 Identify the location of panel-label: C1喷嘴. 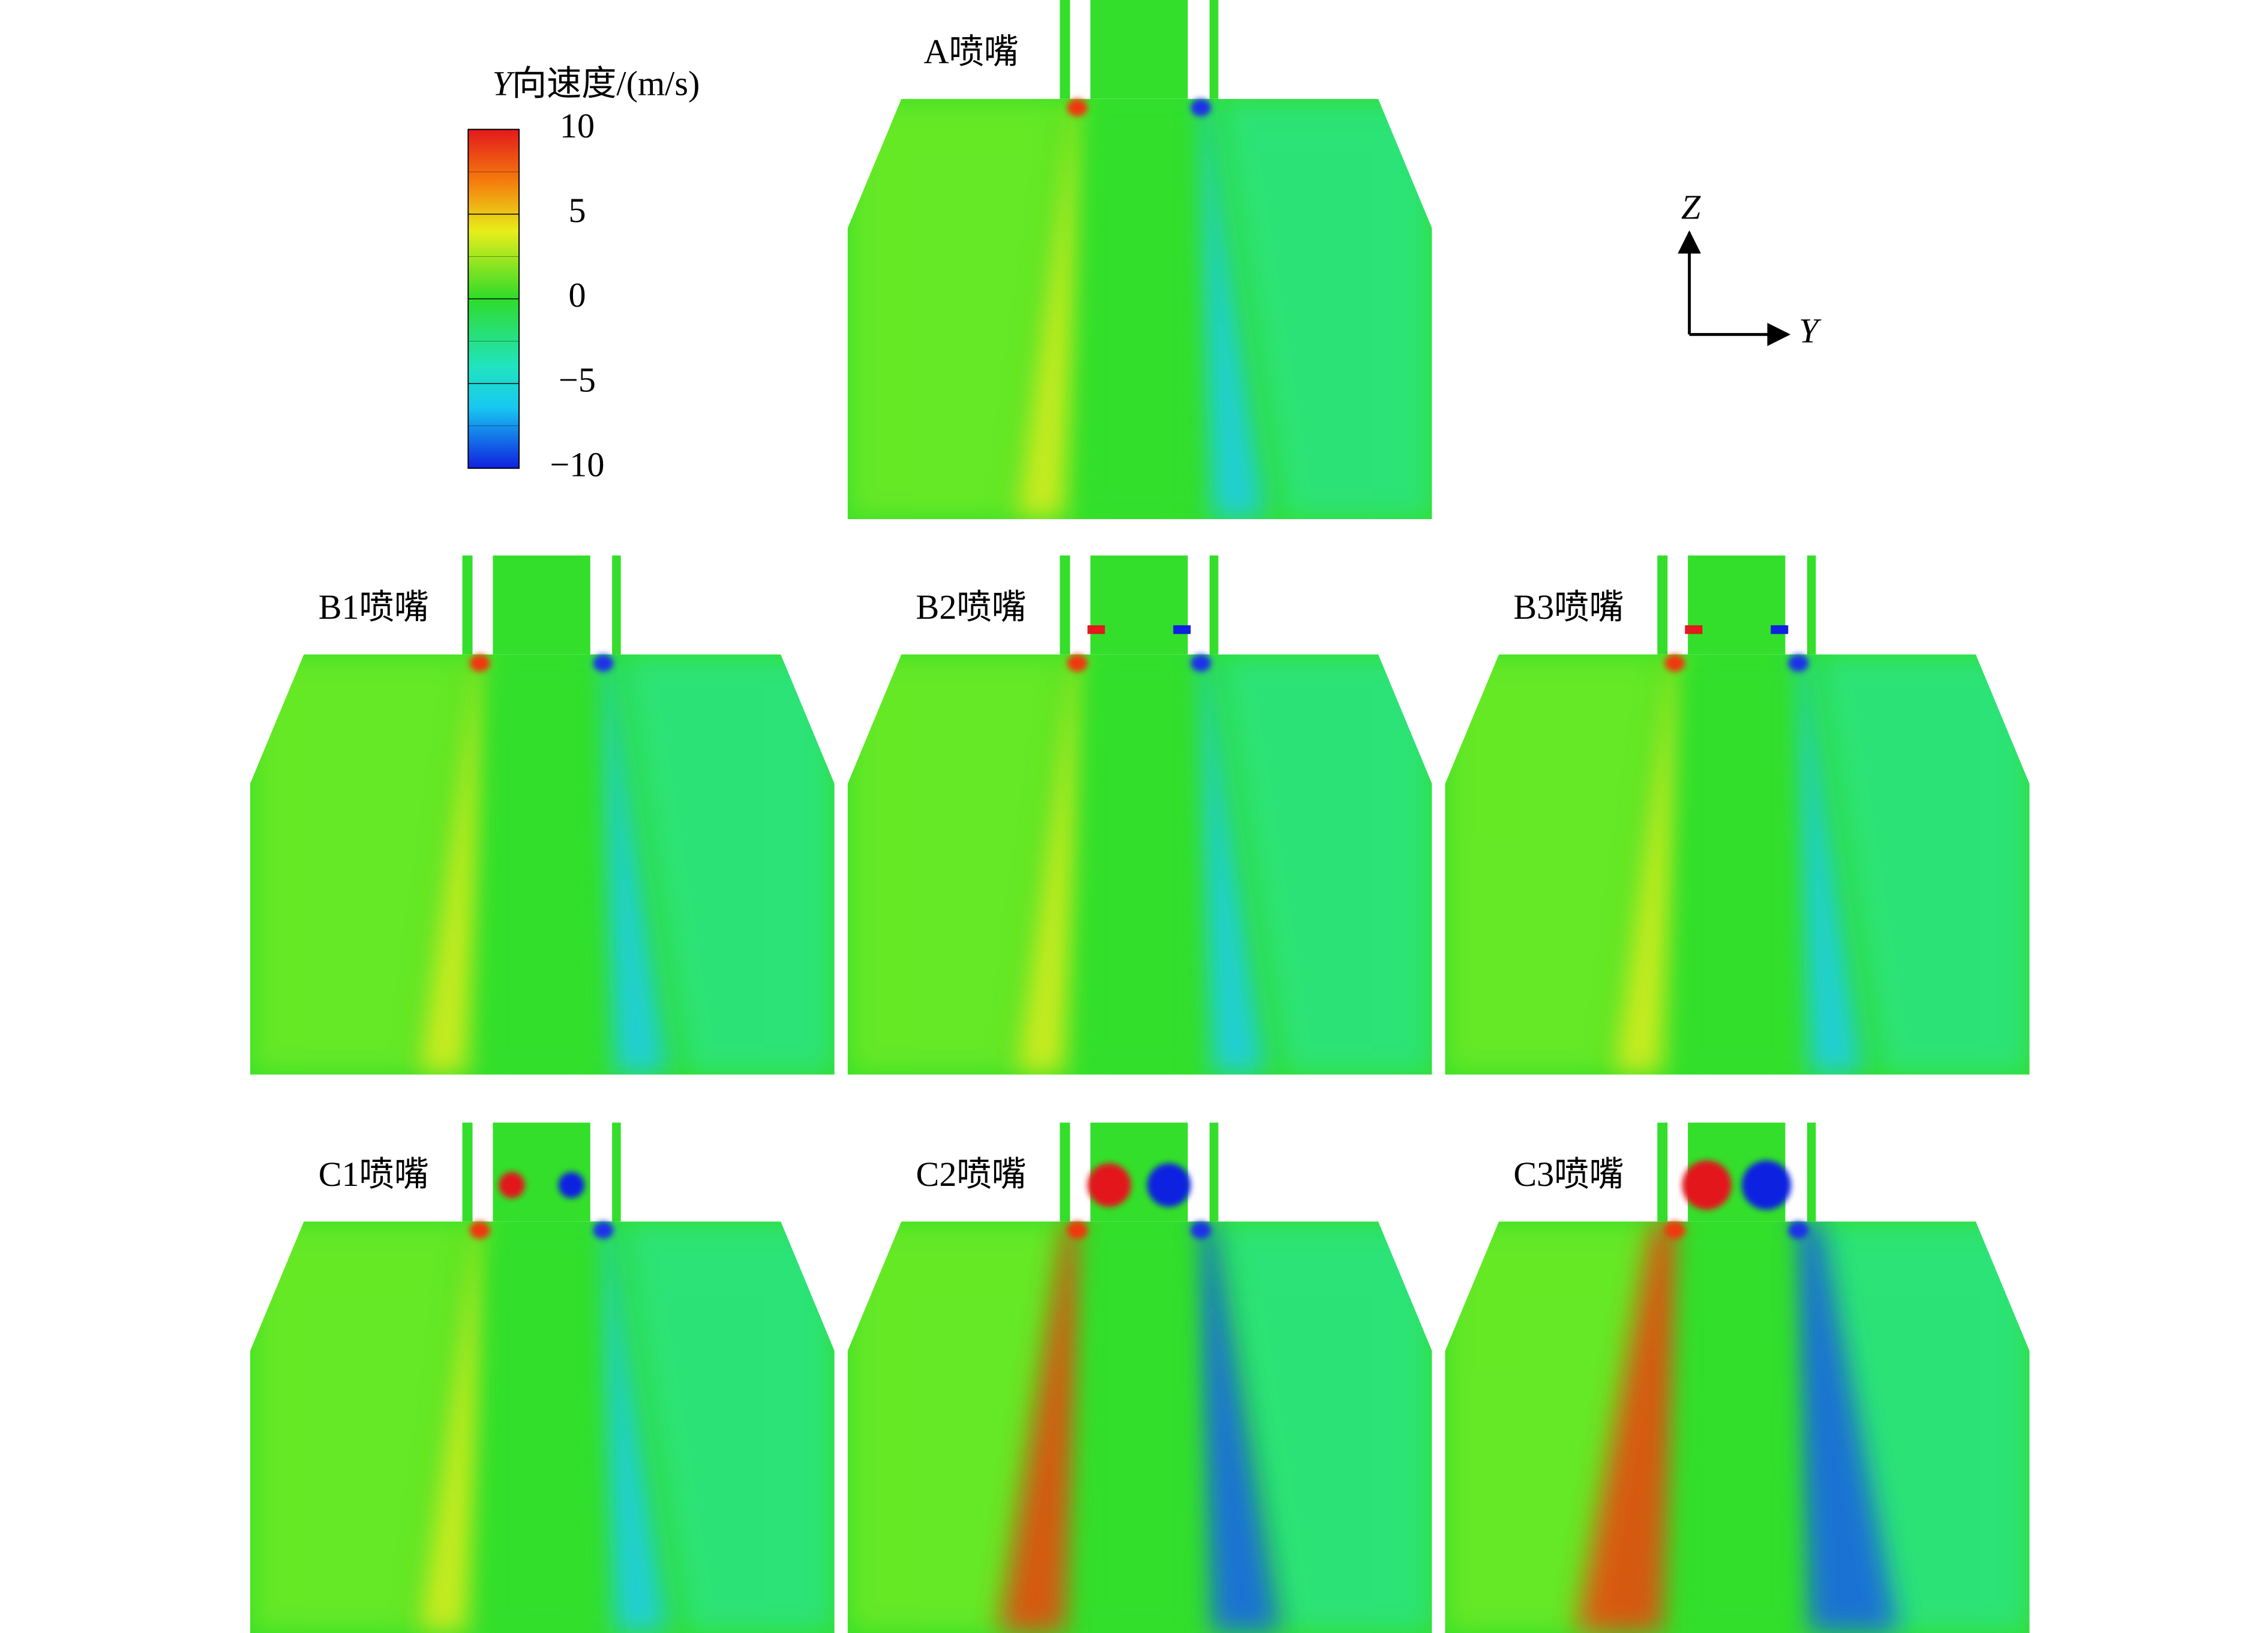
(374, 1174).